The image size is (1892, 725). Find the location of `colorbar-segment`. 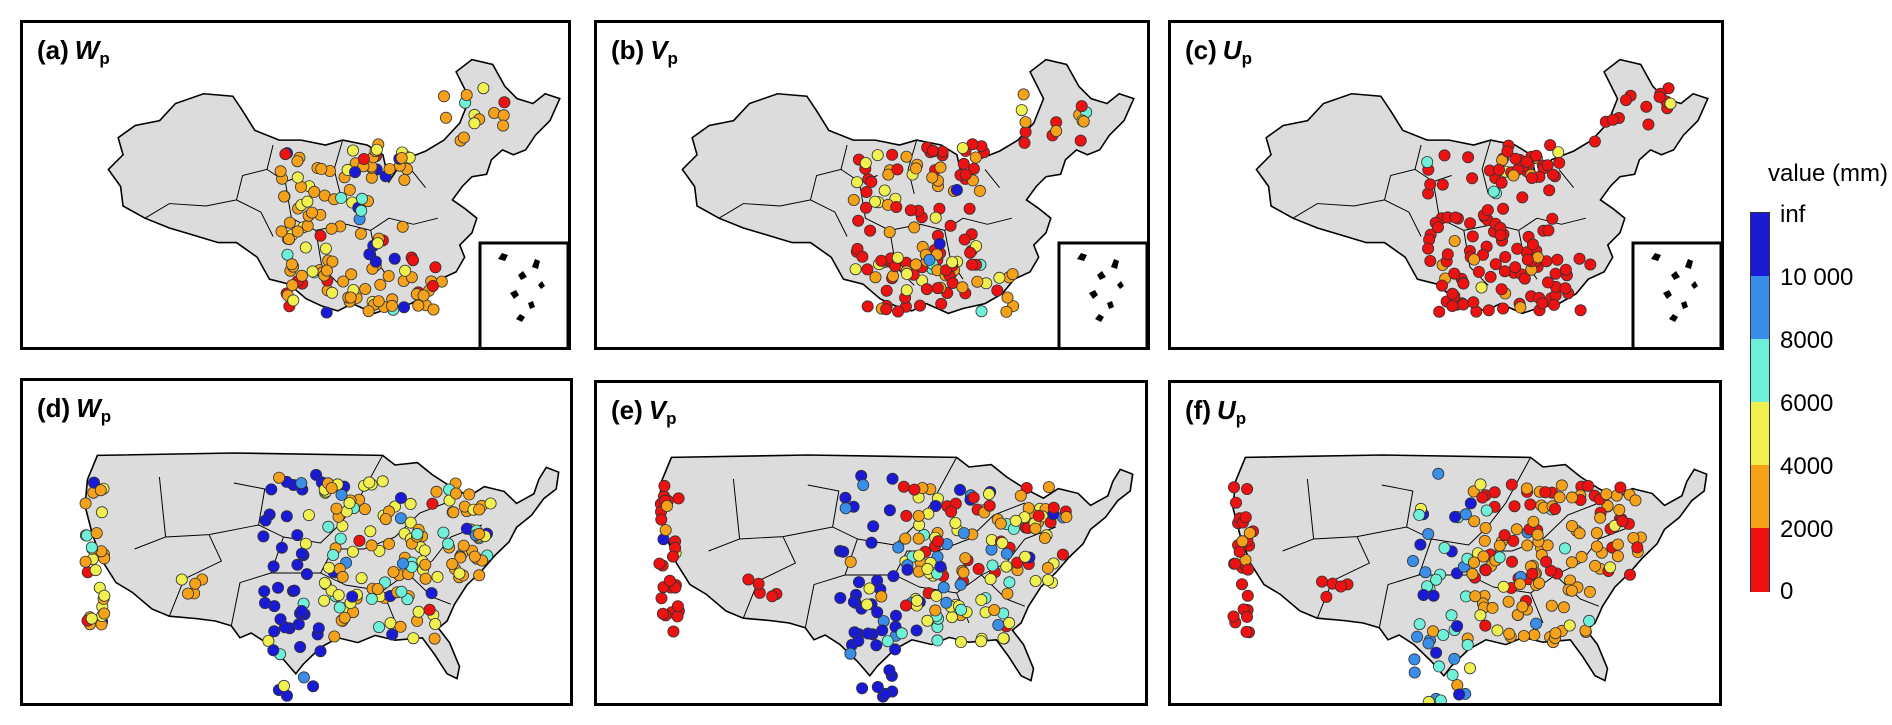

colorbar-segment is located at coordinates (1760, 308).